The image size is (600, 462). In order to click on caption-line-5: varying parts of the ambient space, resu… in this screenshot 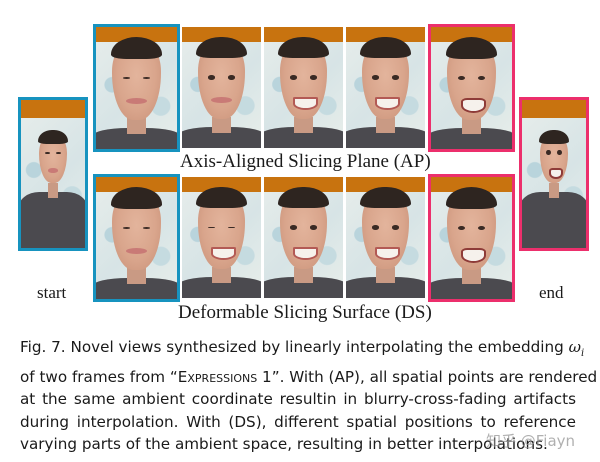, I will do `click(284, 444)`.